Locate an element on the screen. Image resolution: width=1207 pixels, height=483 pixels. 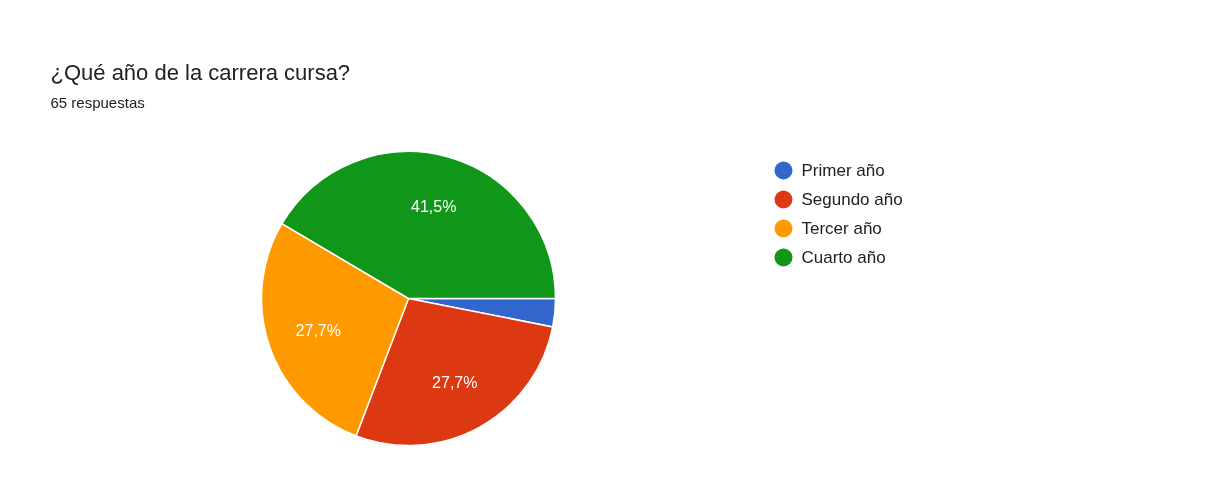
legend-label: Segundo año is located at coordinates (852, 199).